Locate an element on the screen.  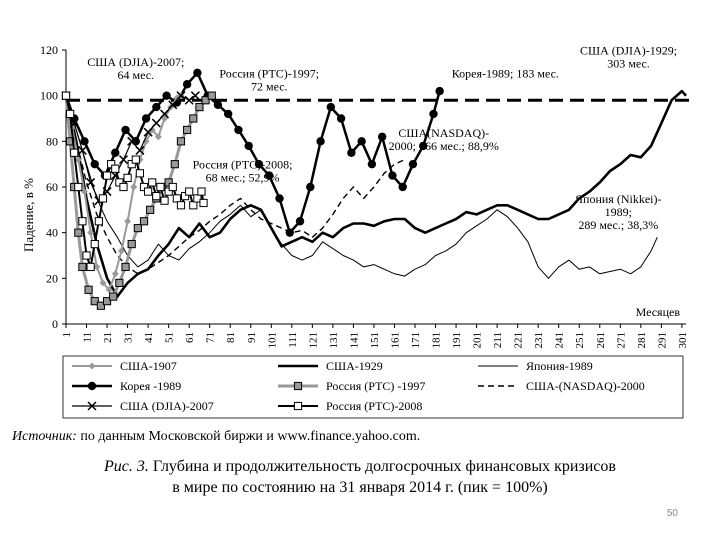
annotation: США (DJIA)-2007; 64 мес. is located at coordinates (135, 68).